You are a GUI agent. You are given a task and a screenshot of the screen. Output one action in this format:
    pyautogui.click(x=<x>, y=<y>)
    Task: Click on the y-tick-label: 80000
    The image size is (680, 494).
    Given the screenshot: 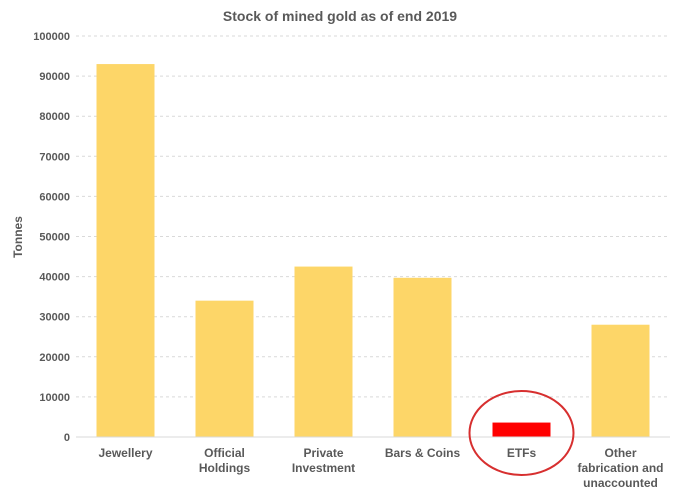 What is the action you would take?
    pyautogui.click(x=54, y=117)
    